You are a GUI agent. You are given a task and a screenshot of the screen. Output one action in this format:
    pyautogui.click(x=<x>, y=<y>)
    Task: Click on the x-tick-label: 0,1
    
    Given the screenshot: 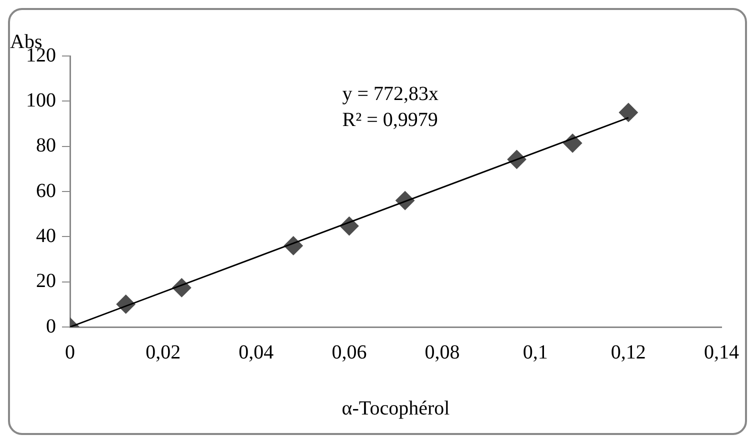 What is the action you would take?
    pyautogui.click(x=535, y=352)
    